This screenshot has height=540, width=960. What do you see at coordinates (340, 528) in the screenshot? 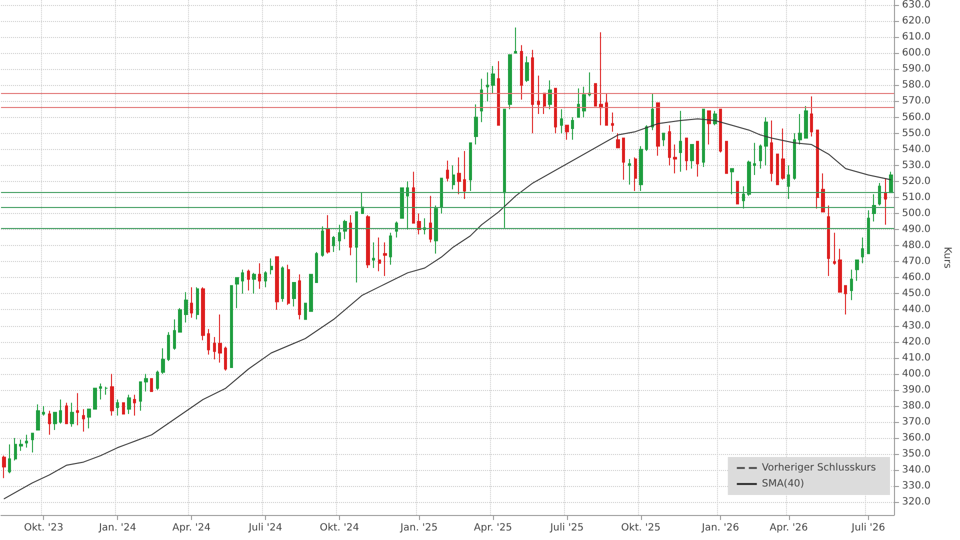
I see `x-tick-label: Okt. '24` at bounding box center [340, 528].